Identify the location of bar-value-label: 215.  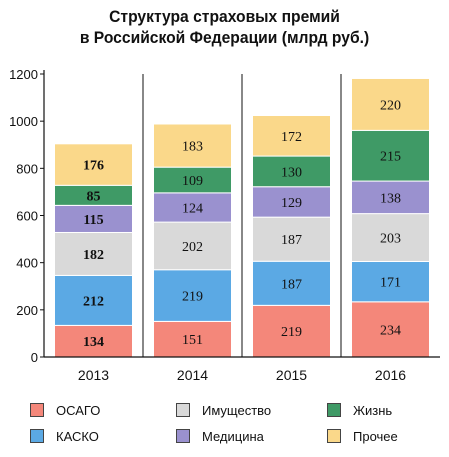
(390, 157).